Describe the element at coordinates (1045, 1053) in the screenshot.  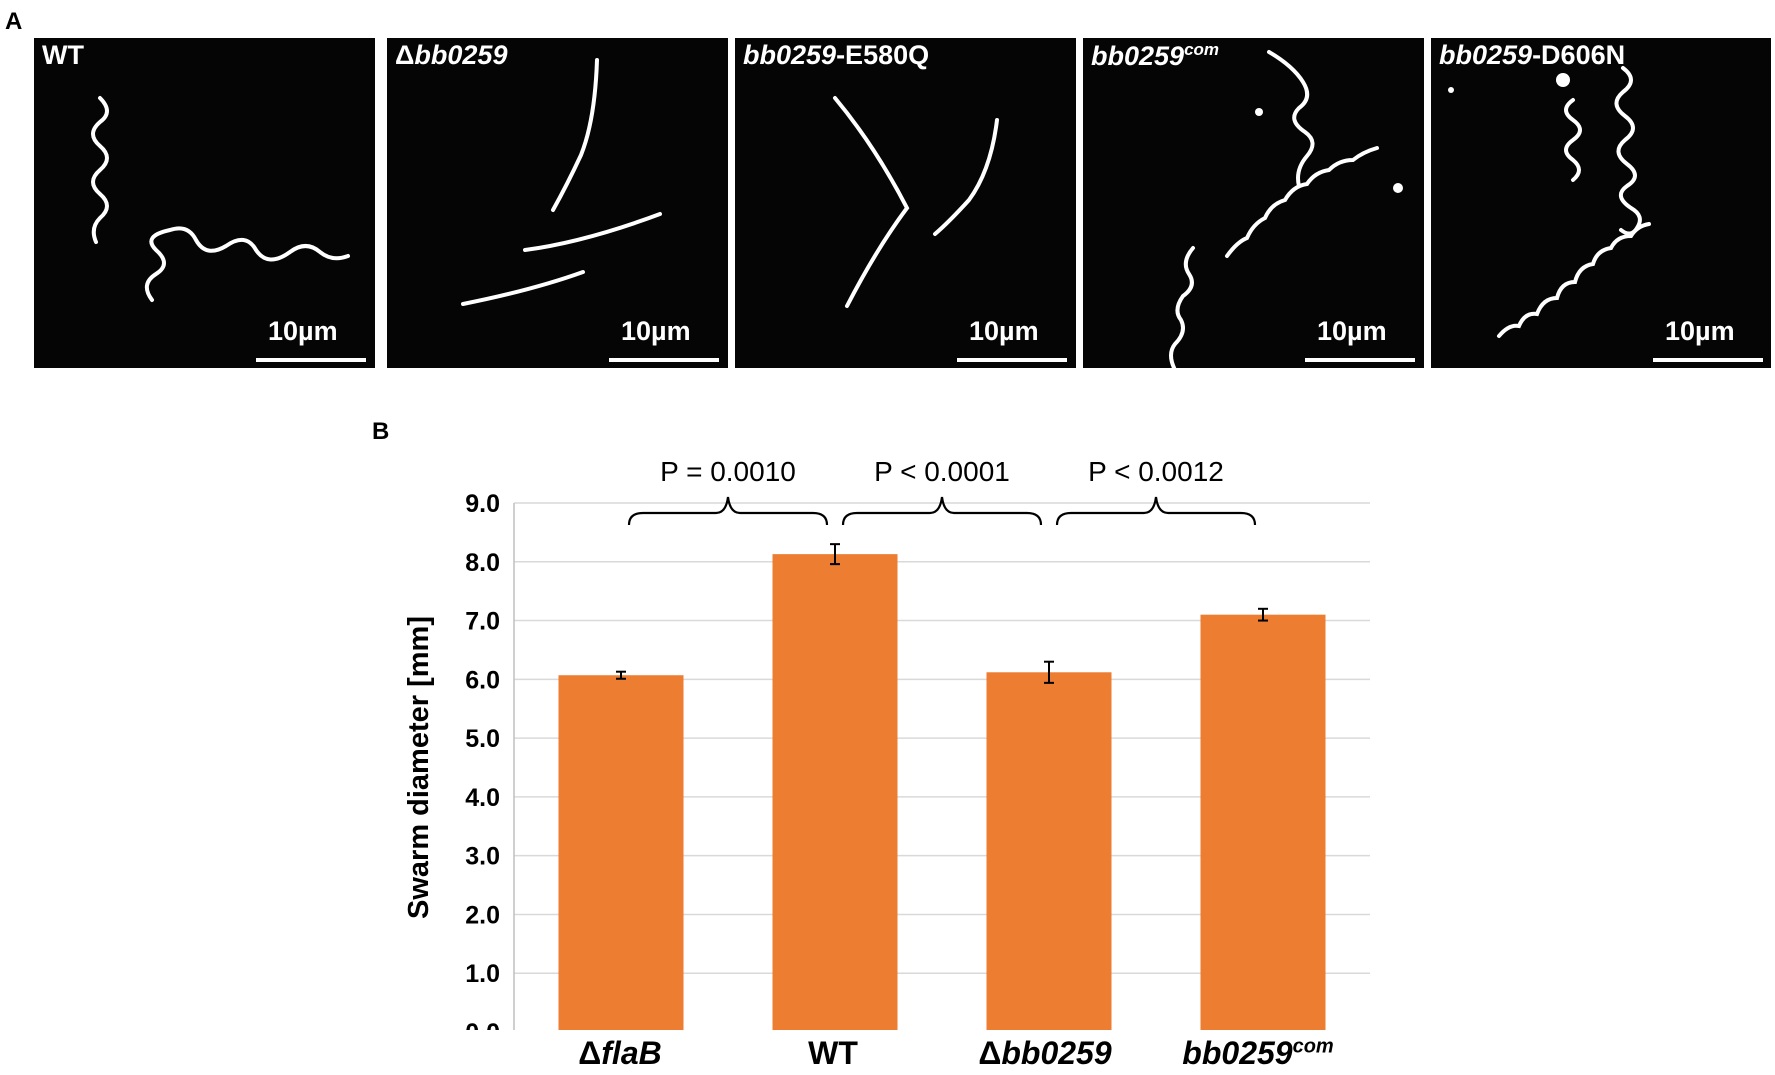
I see `category-label-delta-bb0259: Δbb0259` at that location.